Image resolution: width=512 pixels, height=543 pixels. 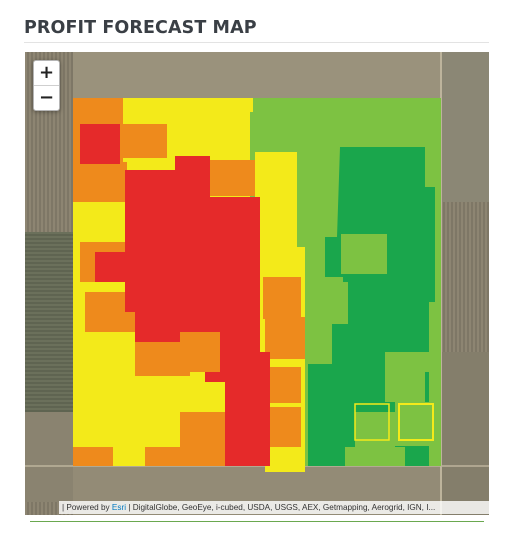 What do you see at coordinates (257, 75) in the screenshot?
I see `field-top-strip` at bounding box center [257, 75].